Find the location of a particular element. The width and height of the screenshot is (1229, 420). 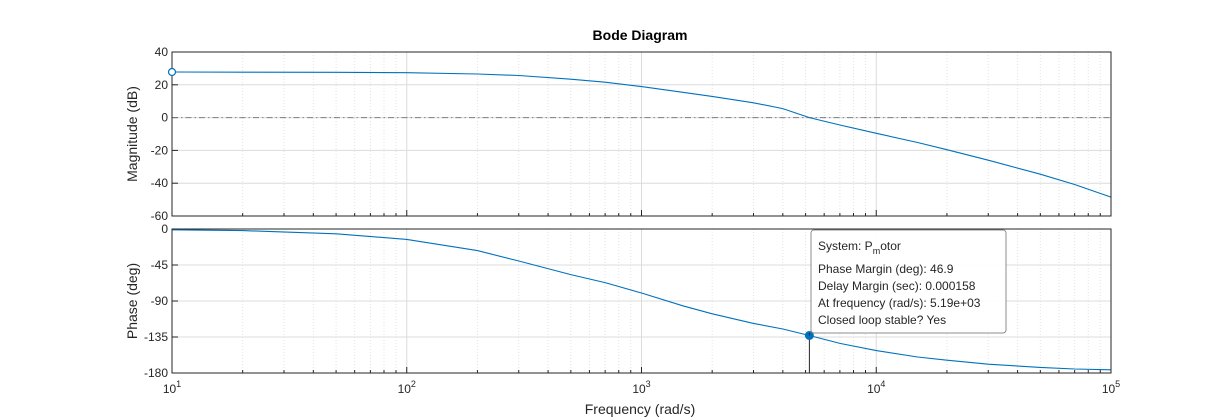

phase-y-tick-label: -45 is located at coordinates (160, 265).